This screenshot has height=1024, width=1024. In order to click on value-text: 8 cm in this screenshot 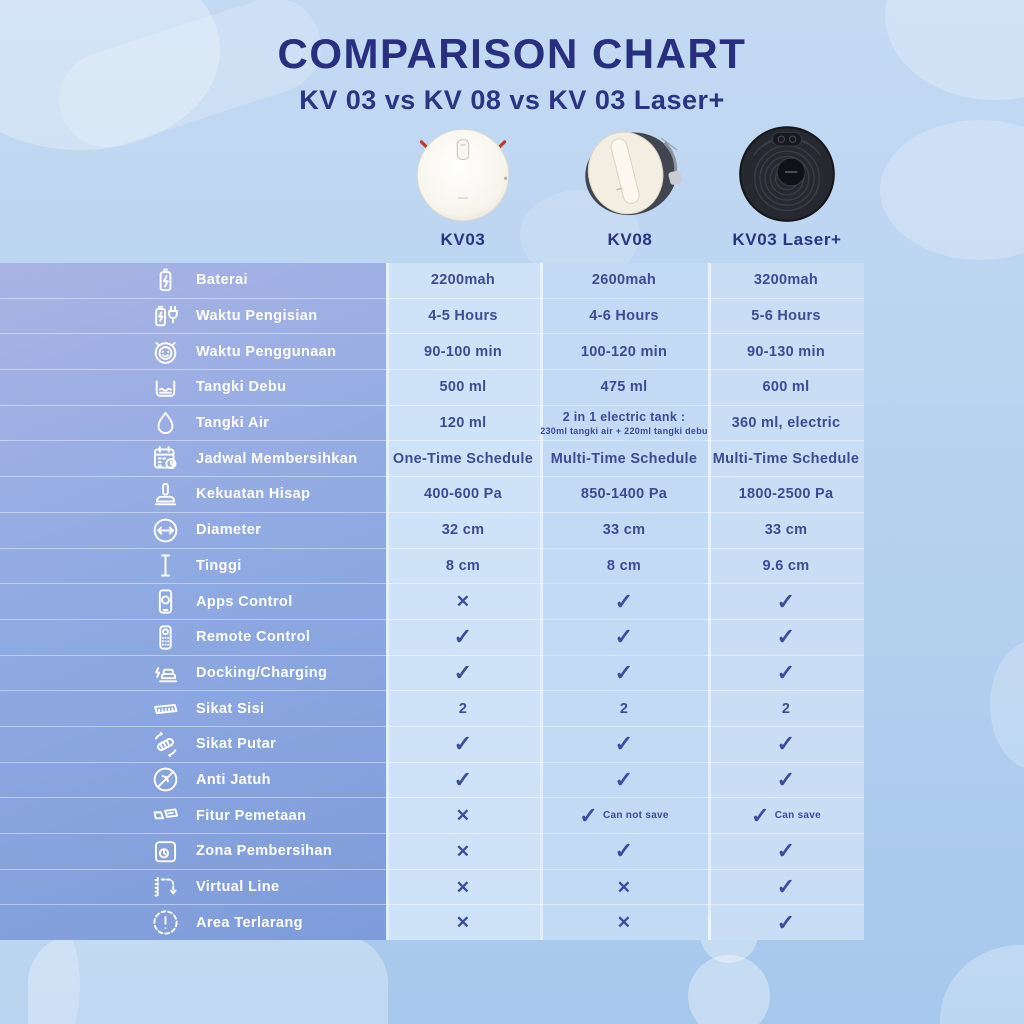, I will do `click(463, 565)`.